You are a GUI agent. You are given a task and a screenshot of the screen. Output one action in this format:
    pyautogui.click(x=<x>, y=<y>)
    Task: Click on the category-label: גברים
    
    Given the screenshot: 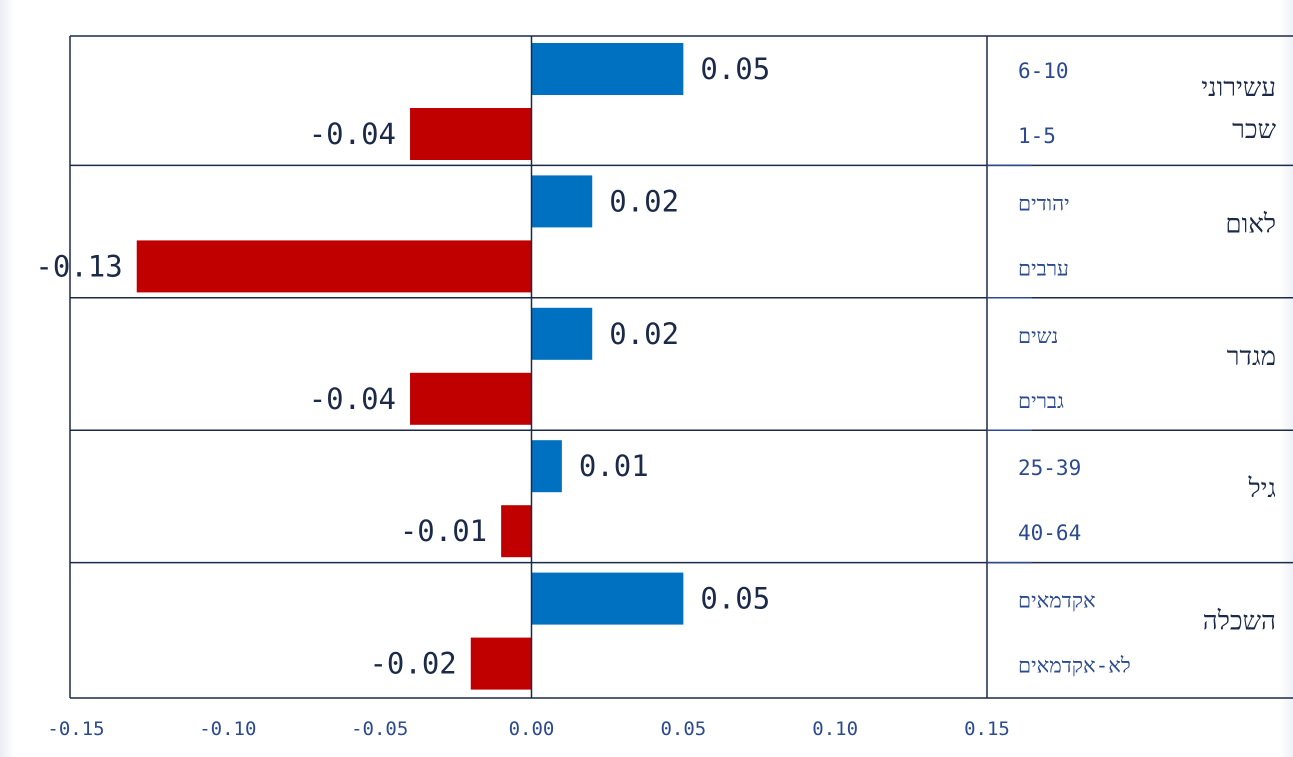 What is the action you would take?
    pyautogui.click(x=1041, y=401)
    